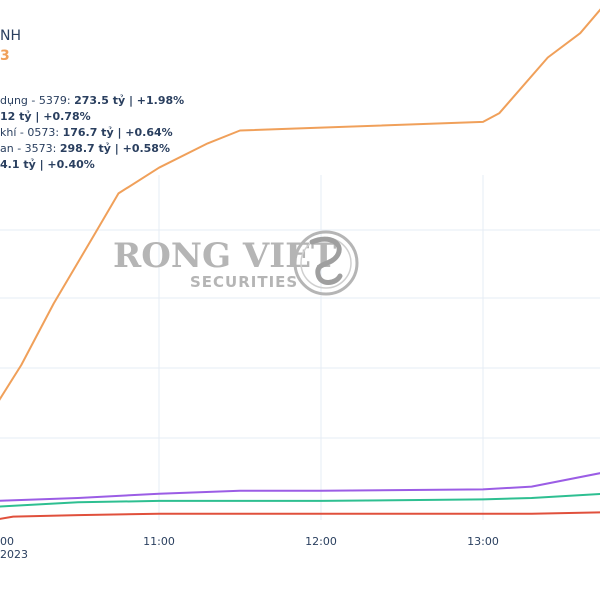 The width and height of the screenshot is (600, 600). Describe the element at coordinates (300, 500) in the screenshot. I see `series-line-green` at that location.